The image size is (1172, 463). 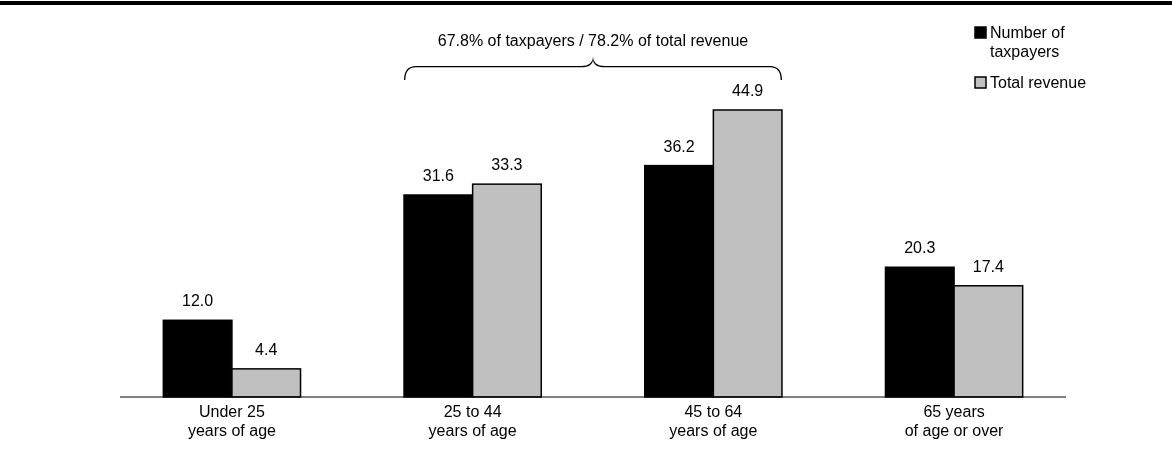 I want to click on text: 67.8% of taxpayers / 78.2% of total revenue, so click(x=593, y=40).